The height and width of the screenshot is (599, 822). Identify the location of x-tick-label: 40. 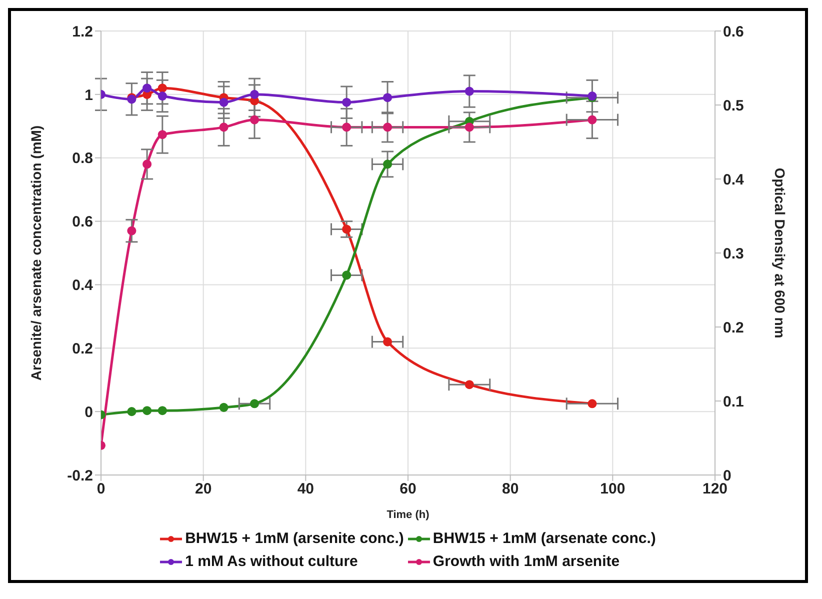
(305, 489).